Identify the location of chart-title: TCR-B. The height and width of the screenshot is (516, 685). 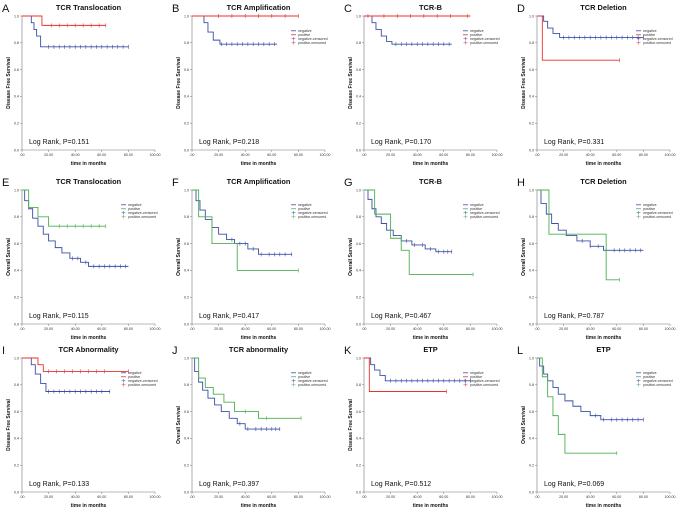
(430, 7).